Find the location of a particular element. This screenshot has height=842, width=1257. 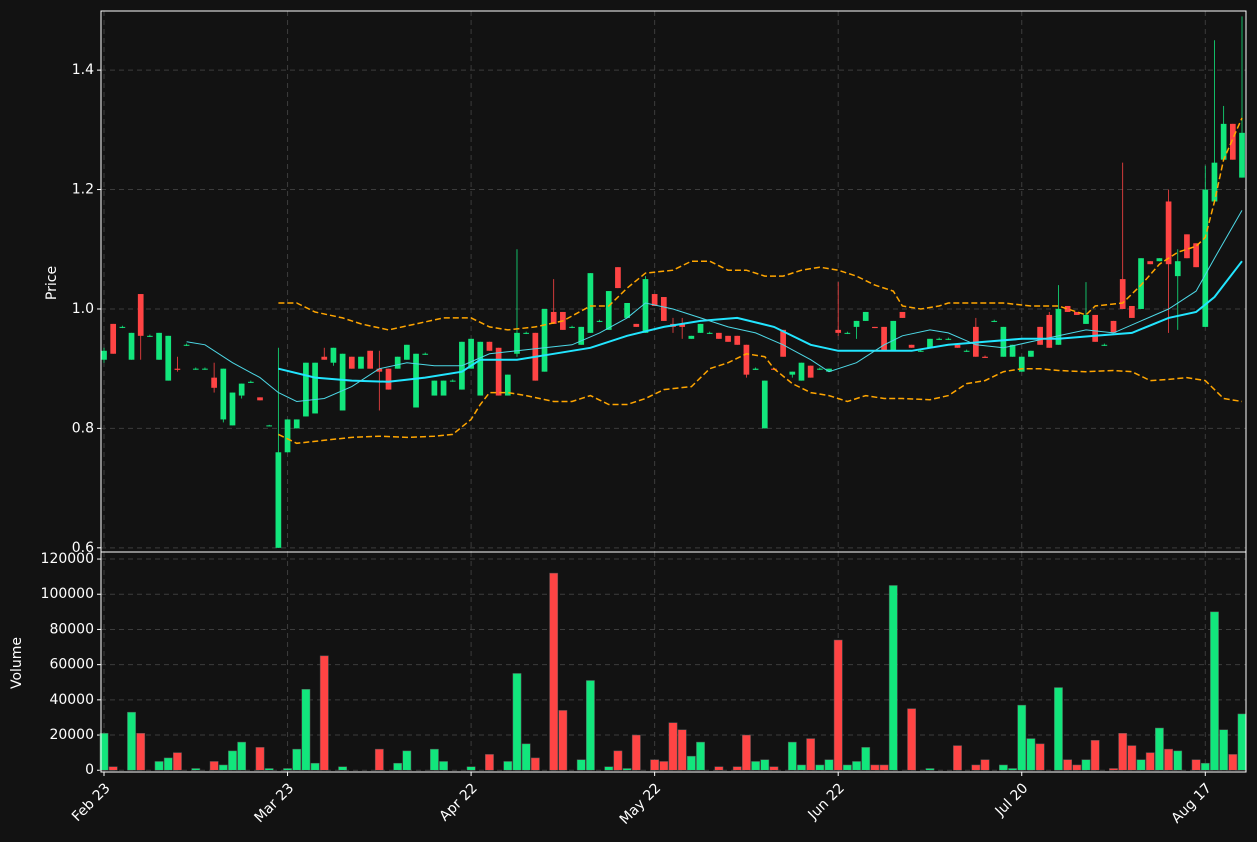

y-tick-label: 1.0 is located at coordinates (83, 309).